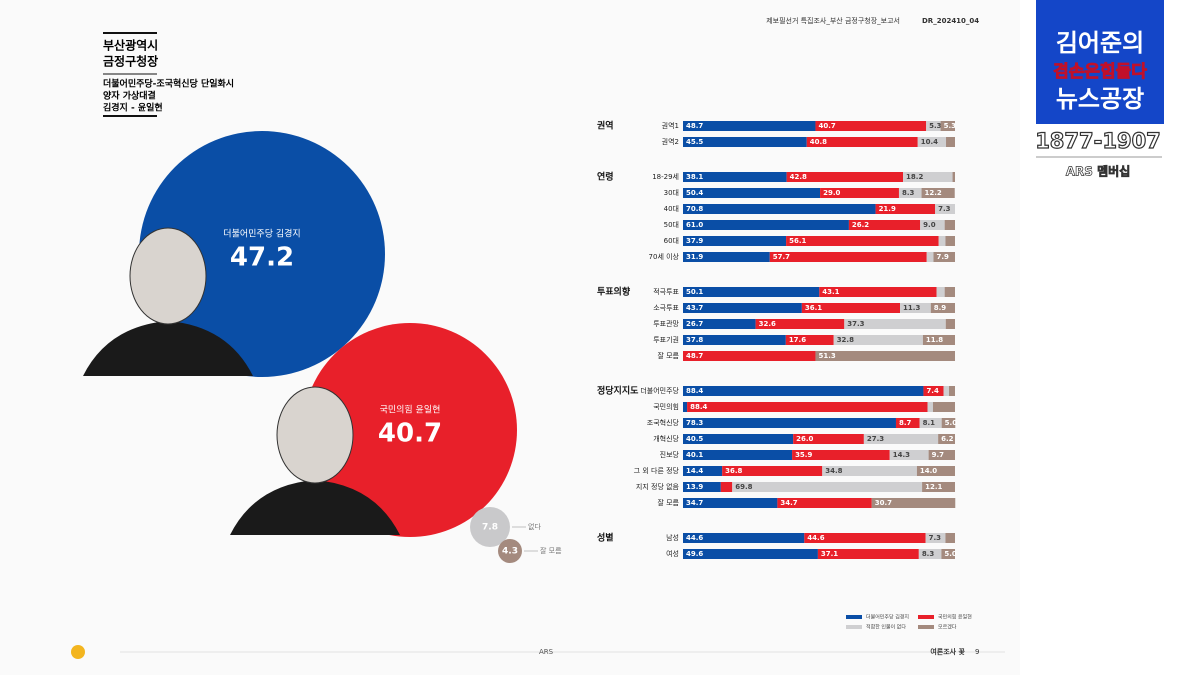 This screenshot has height=679, width=1200. I want to click on legend-label: 모르겠다, so click(947, 627).